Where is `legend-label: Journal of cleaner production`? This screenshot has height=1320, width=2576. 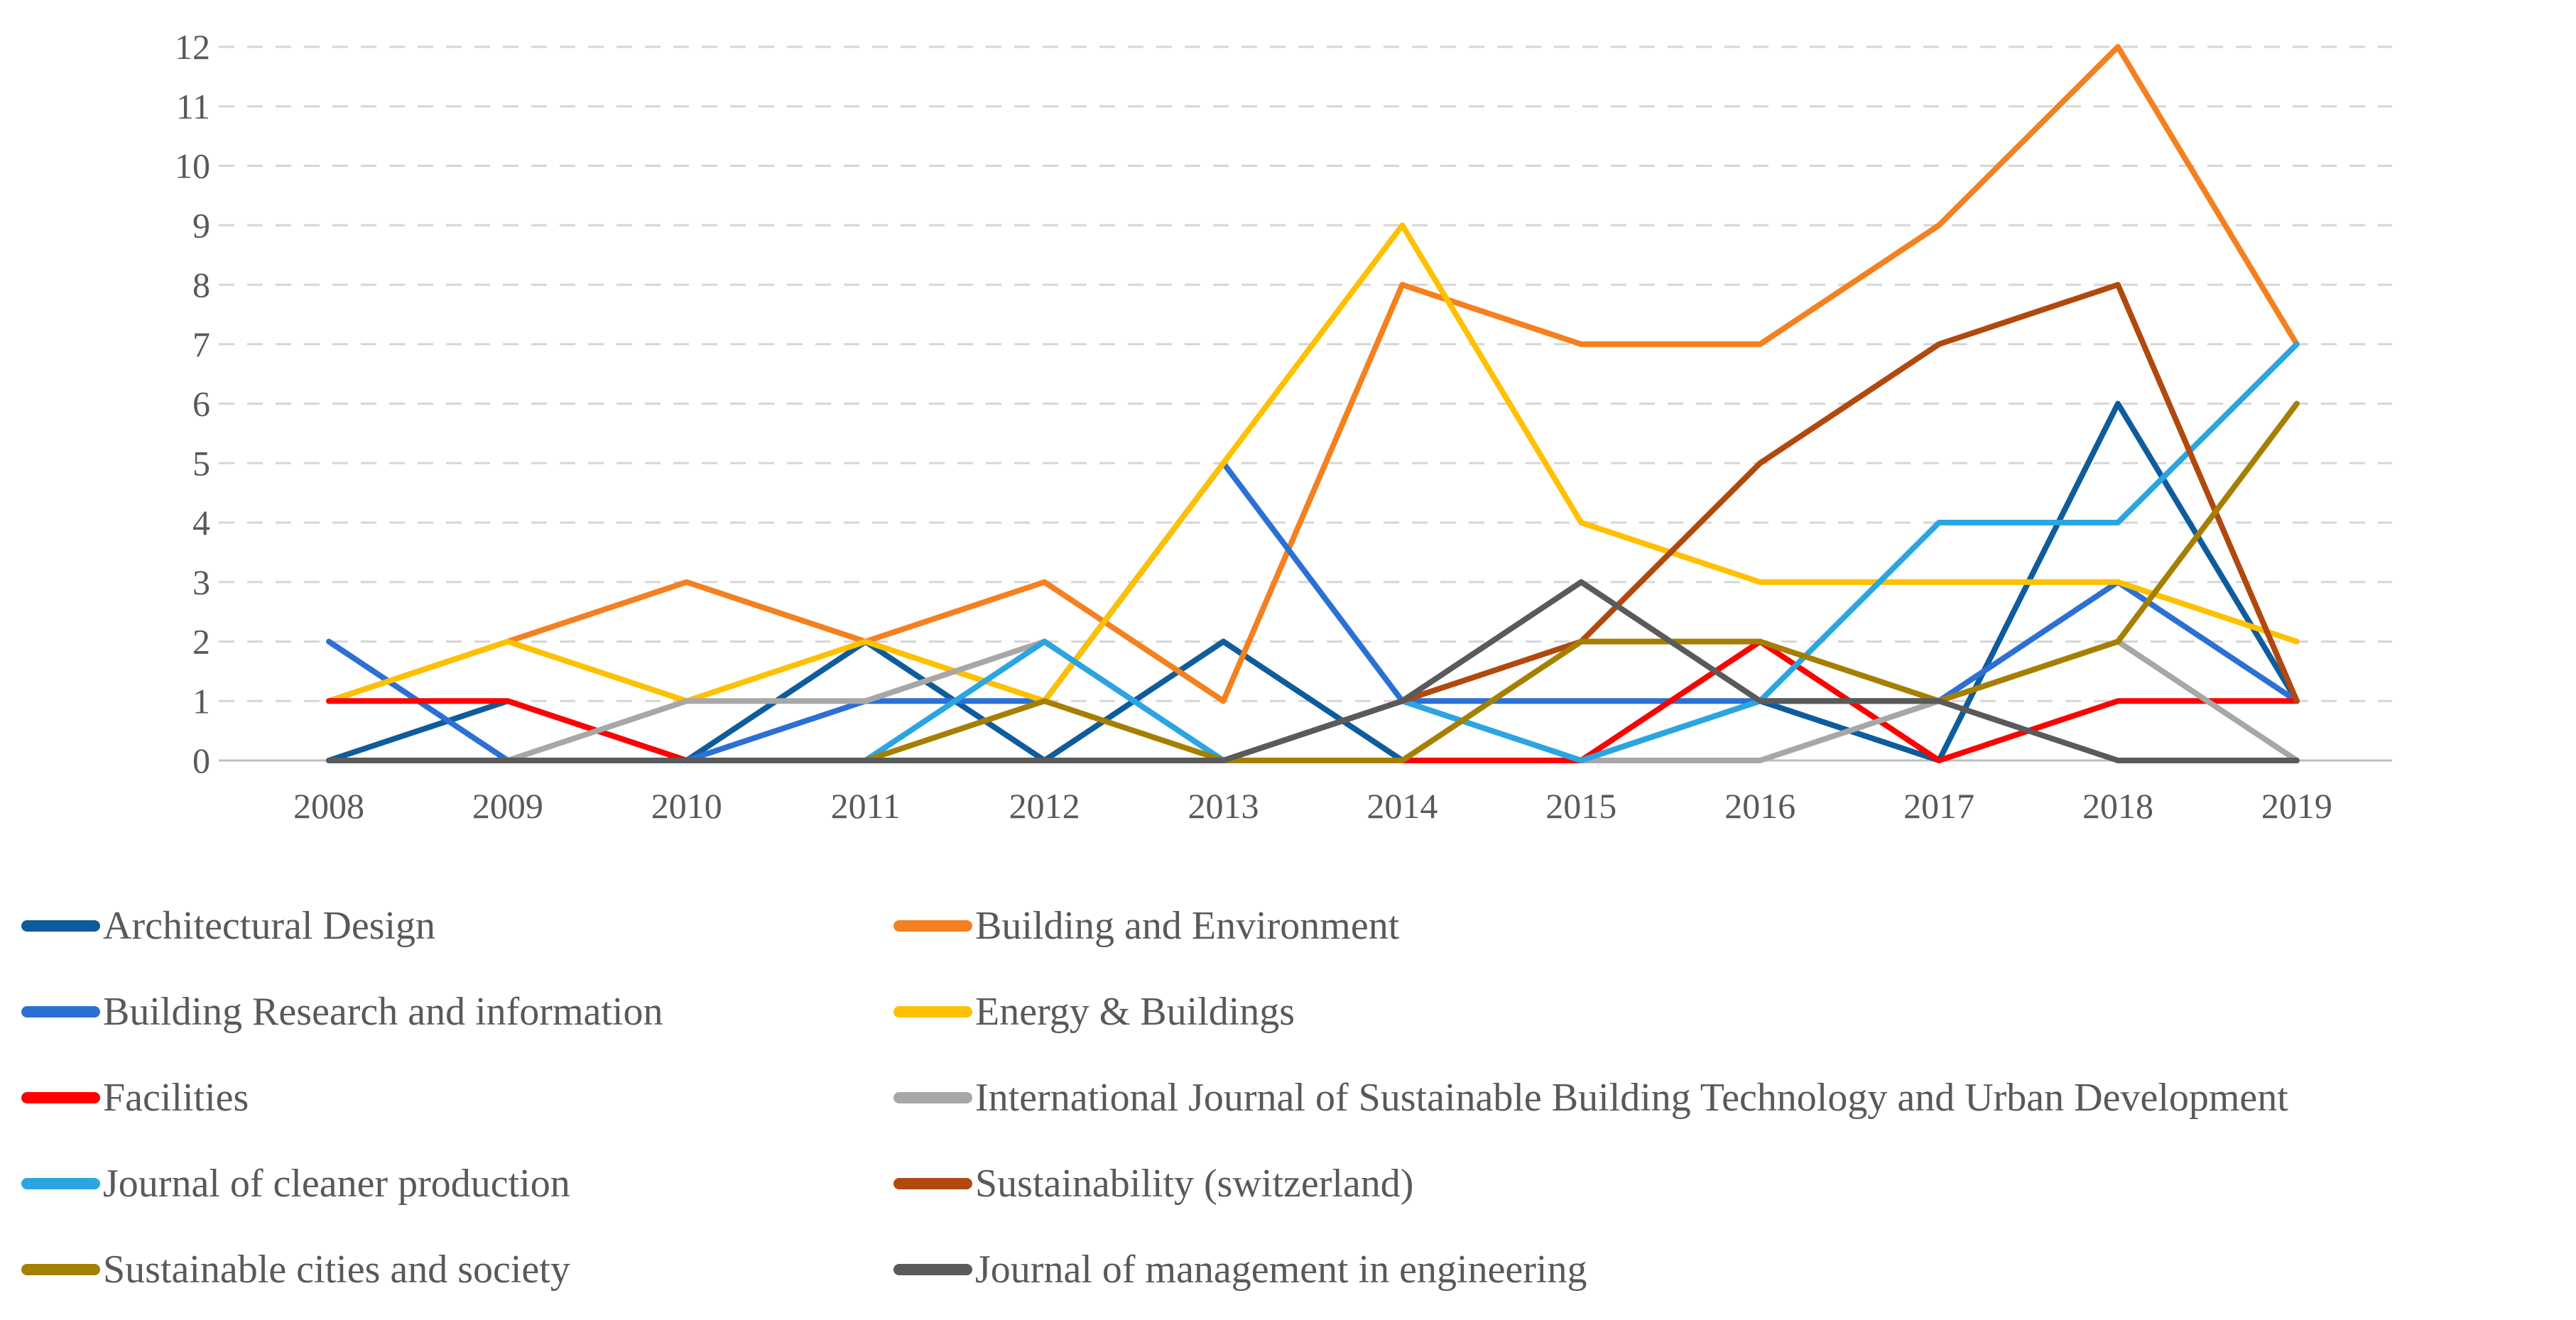 legend-label: Journal of cleaner production is located at coordinates (336, 1184).